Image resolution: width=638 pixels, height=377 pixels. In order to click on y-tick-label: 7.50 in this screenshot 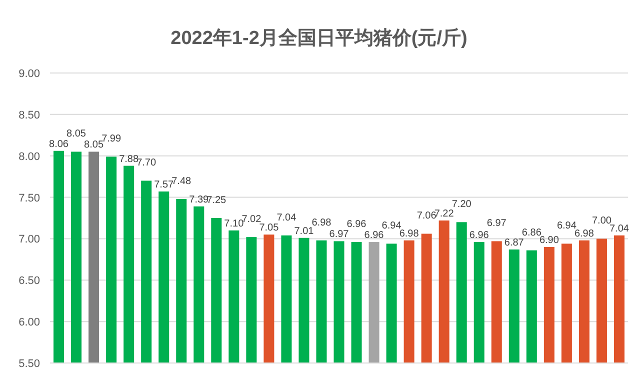, I will do `click(29, 198)`.